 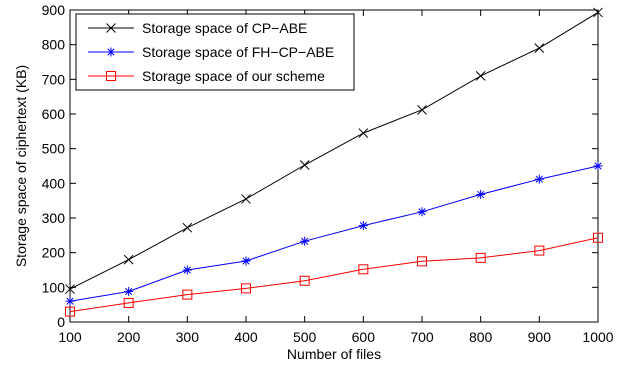 I want to click on x-tick-label: 400, so click(x=246, y=337).